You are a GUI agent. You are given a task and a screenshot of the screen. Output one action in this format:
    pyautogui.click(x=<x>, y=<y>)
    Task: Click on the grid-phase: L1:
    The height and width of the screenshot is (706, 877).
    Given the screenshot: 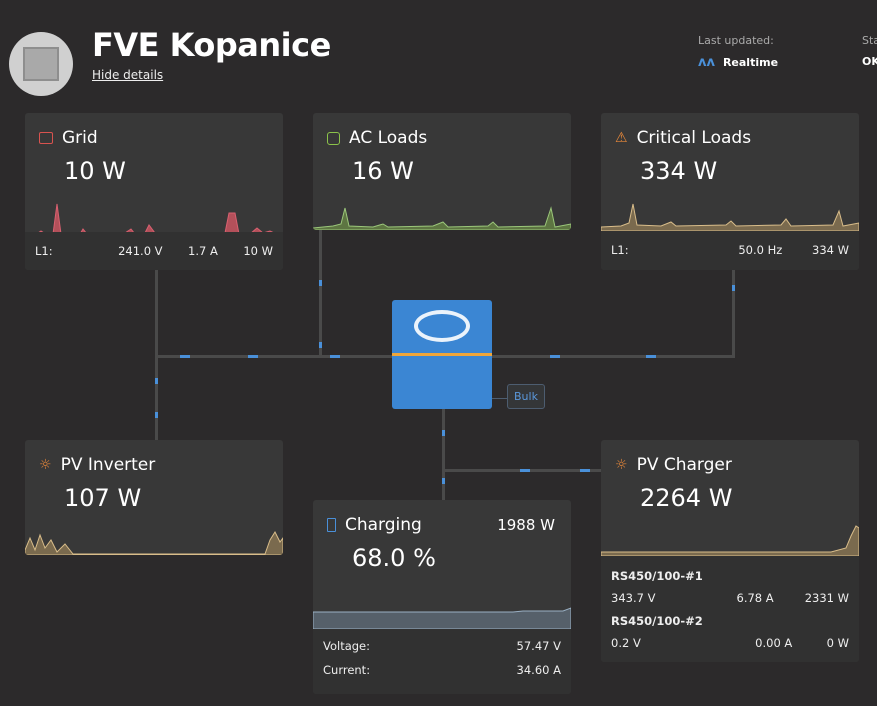 What is the action you would take?
    pyautogui.click(x=44, y=251)
    